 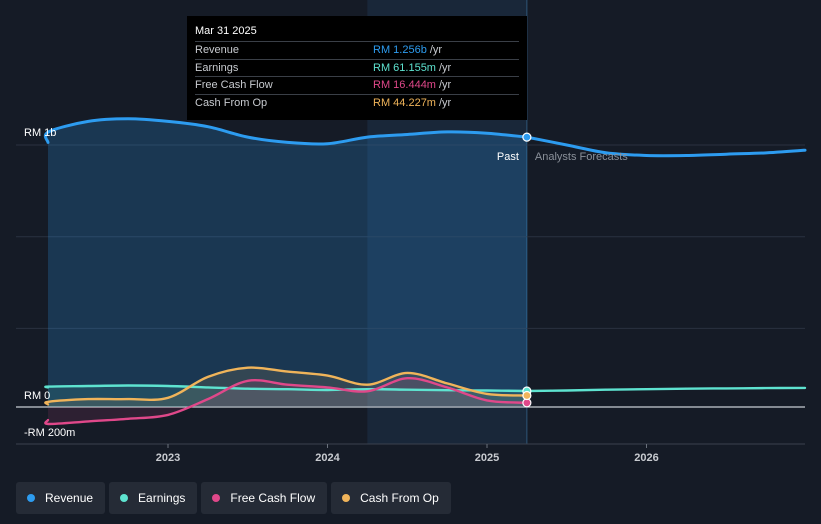 I want to click on tooltip-value: RM 1.256b, so click(x=400, y=50).